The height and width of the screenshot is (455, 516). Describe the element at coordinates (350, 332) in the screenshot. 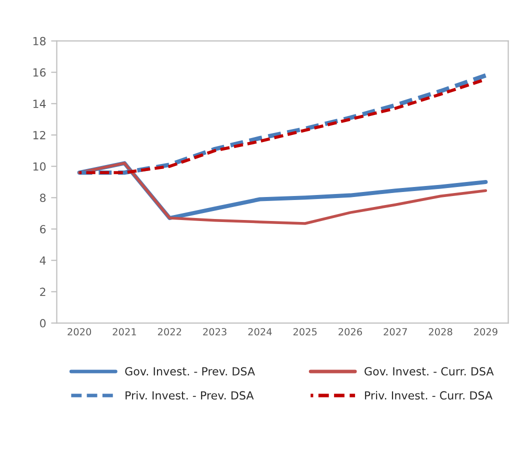

I see `x-tick-label: 2026` at that location.